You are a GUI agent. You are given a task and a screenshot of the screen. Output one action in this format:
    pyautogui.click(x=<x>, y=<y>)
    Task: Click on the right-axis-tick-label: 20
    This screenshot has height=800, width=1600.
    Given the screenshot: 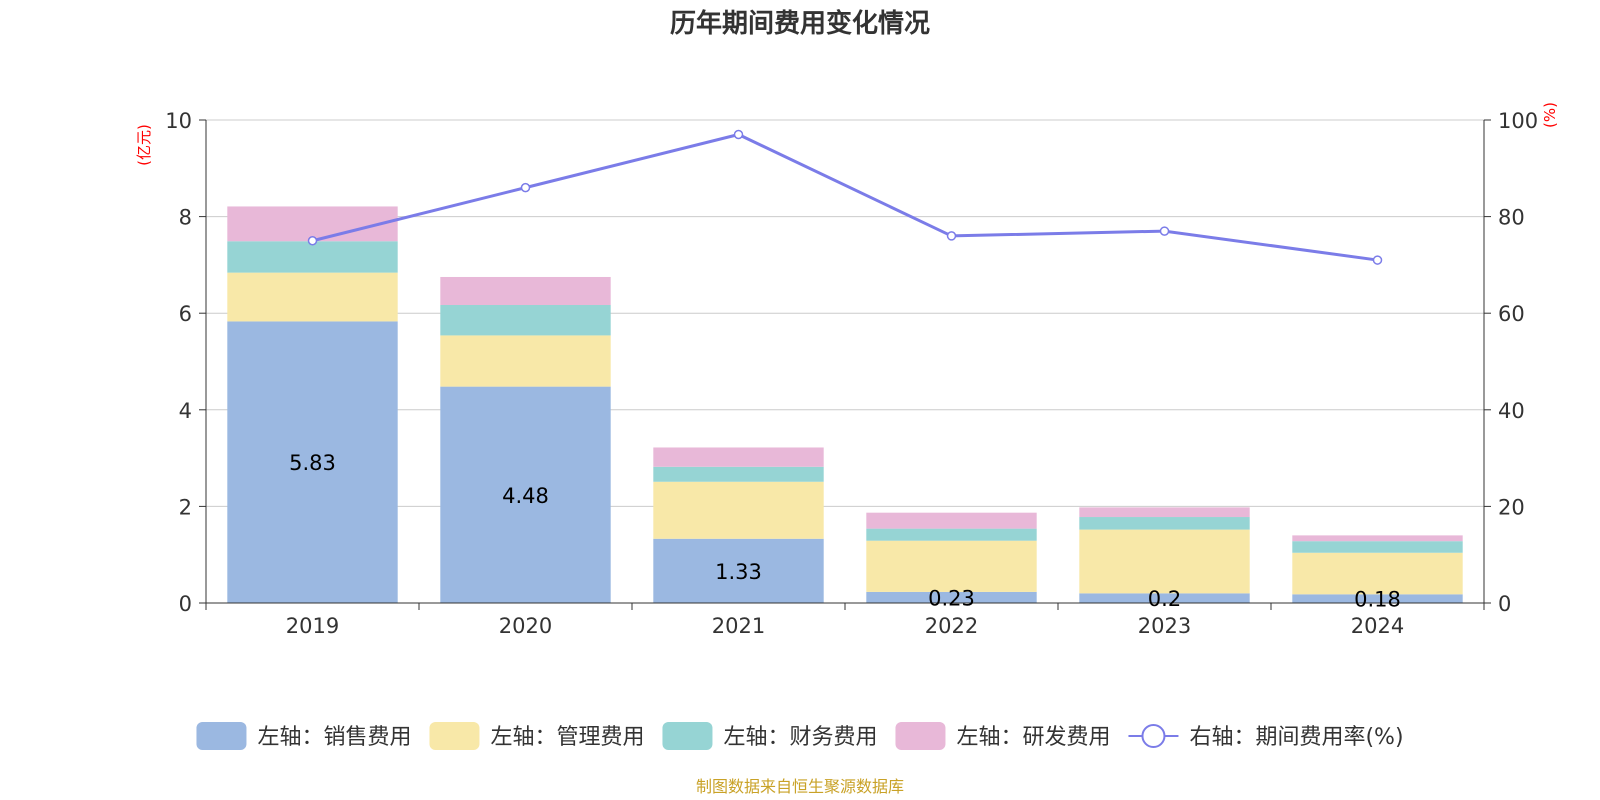 What is the action you would take?
    pyautogui.click(x=1511, y=507)
    